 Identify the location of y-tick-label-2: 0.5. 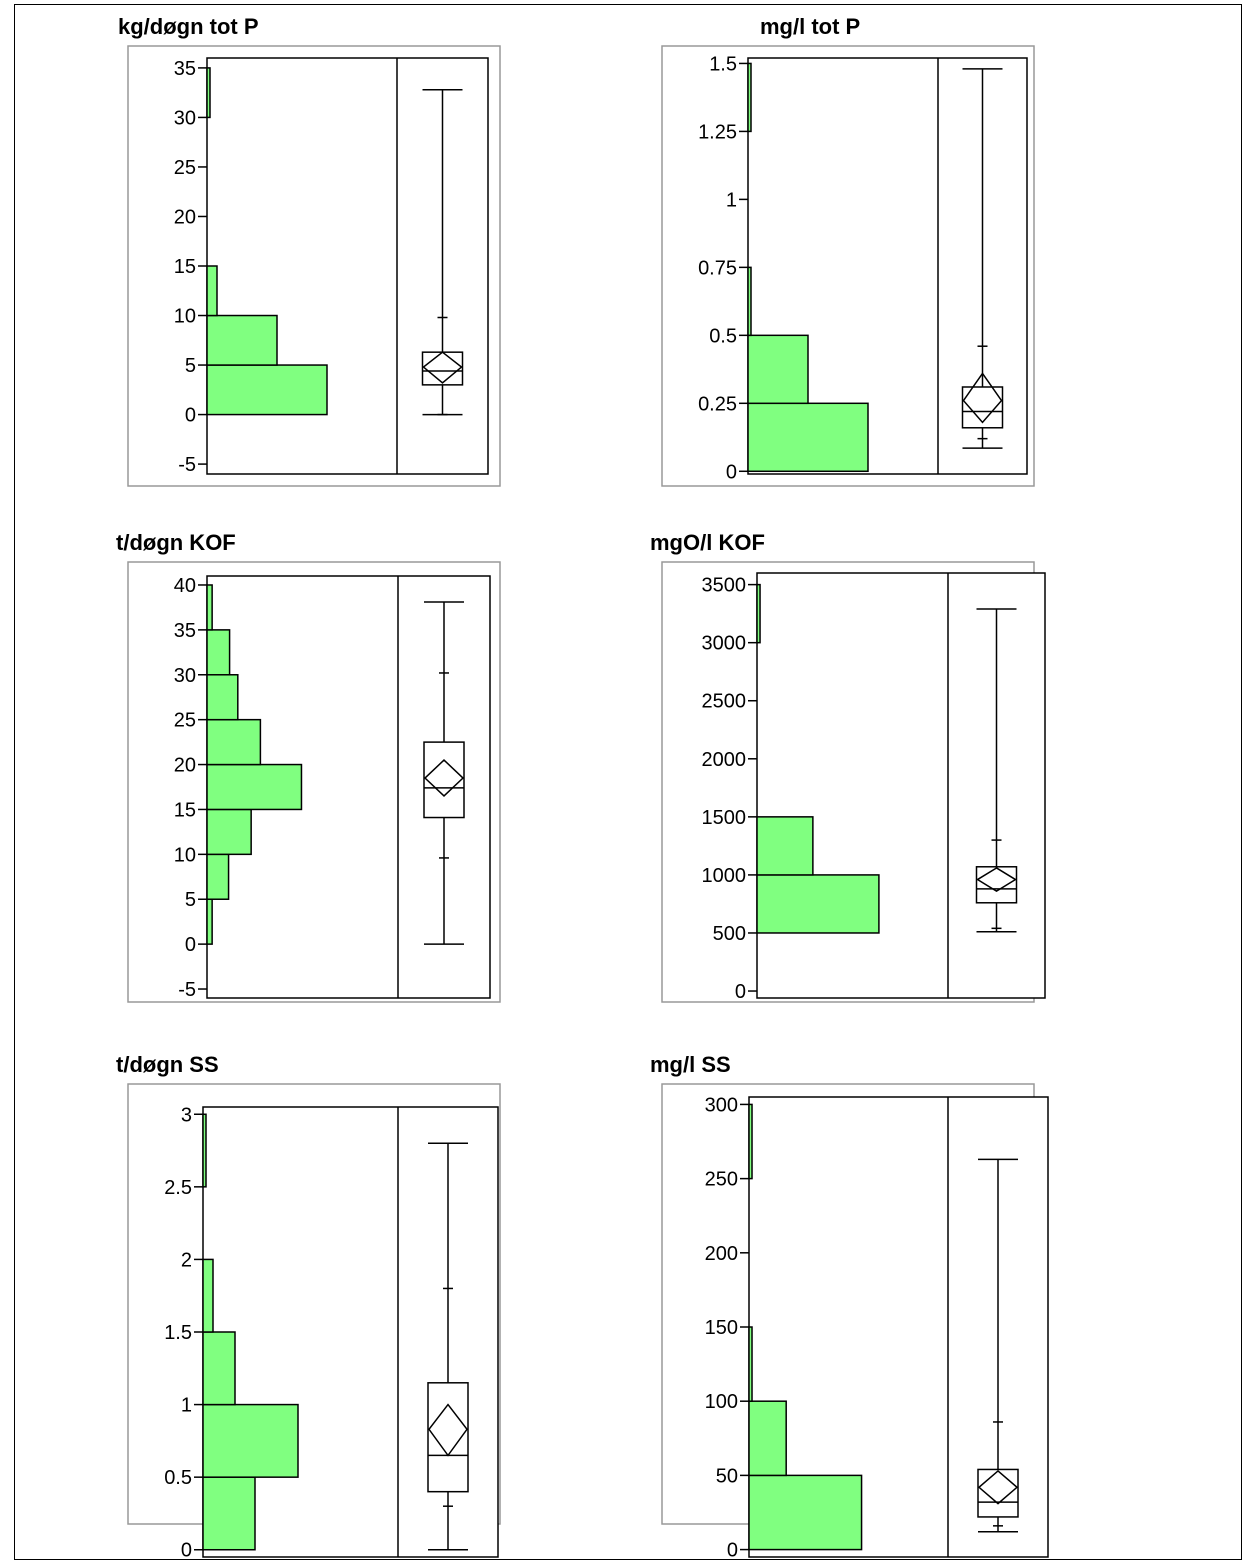
(723, 336).